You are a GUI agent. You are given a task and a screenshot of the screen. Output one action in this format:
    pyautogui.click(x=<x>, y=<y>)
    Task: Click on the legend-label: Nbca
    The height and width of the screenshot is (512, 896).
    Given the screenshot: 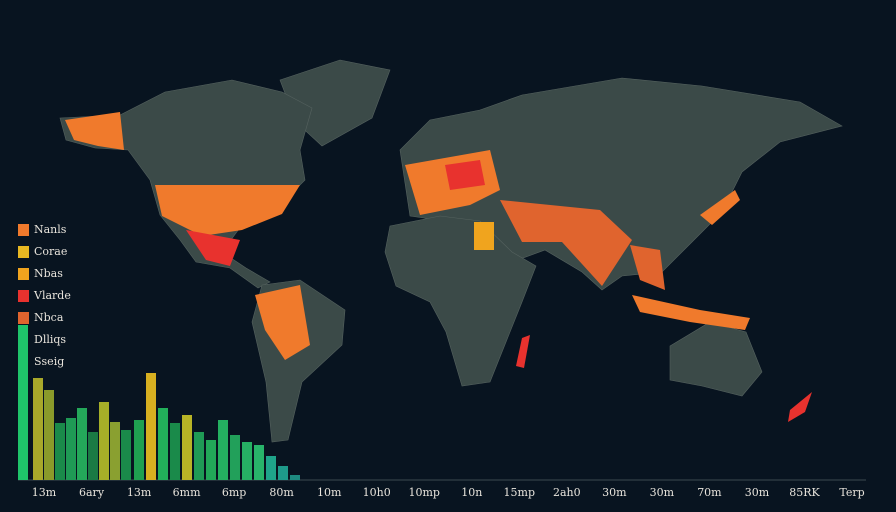 What is the action you would take?
    pyautogui.click(x=49, y=317)
    